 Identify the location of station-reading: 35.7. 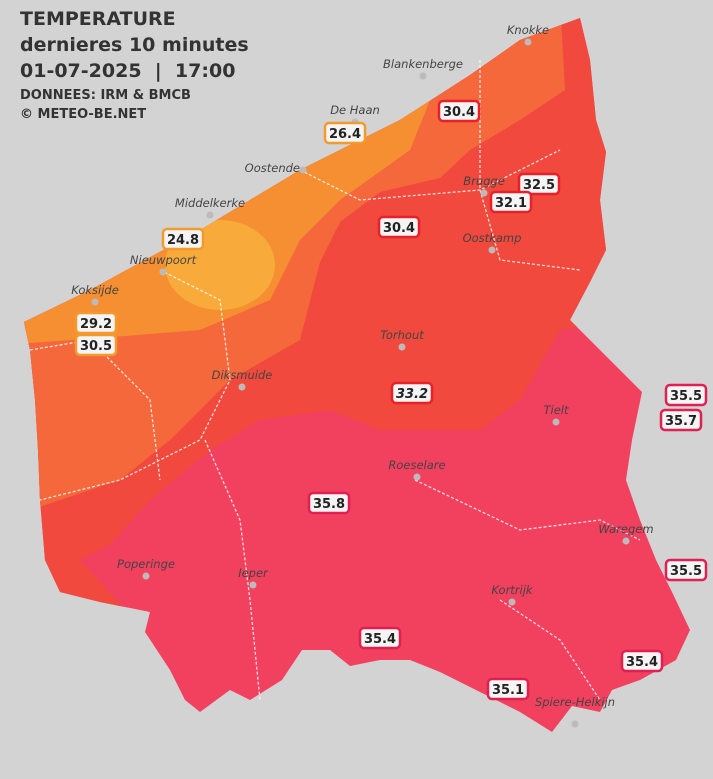
(681, 421).